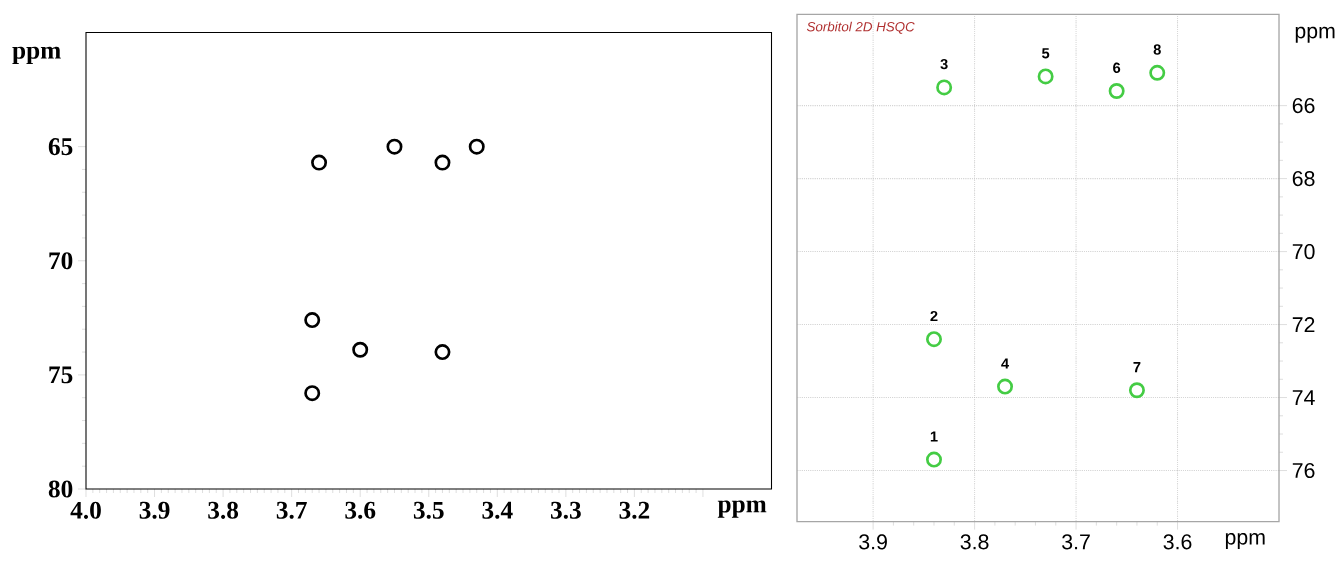  Describe the element at coordinates (497, 510) in the screenshot. I see `x-tick-label: 3.4` at that location.